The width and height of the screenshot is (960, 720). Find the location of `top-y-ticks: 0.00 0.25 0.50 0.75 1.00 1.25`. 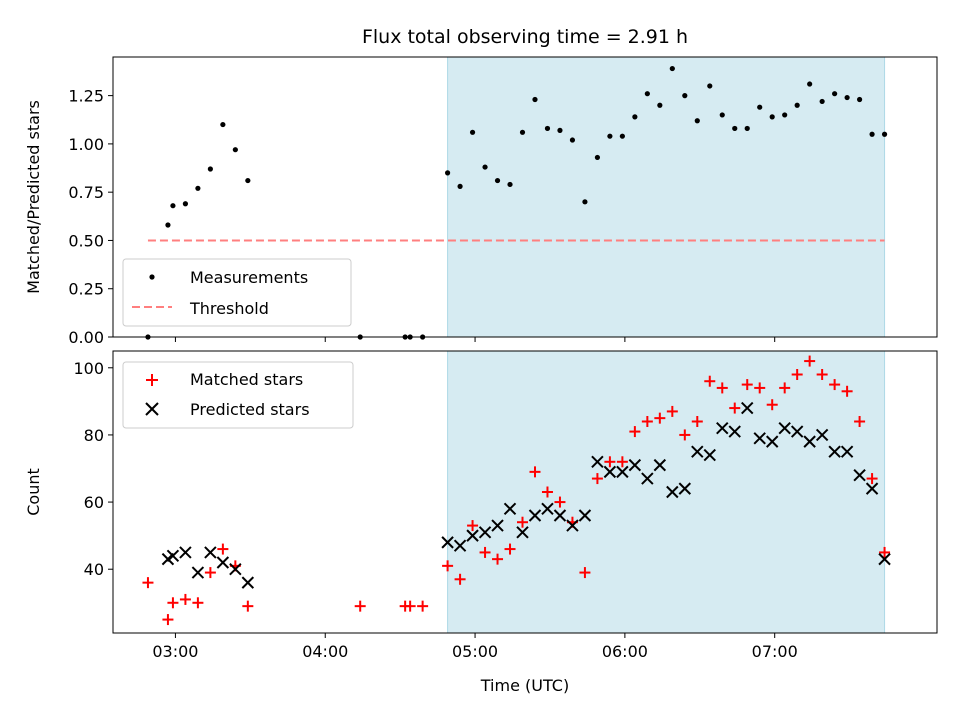

top-y-ticks: 0.00 0.25 0.50 0.75 1.00 1.25 is located at coordinates (90, 217).